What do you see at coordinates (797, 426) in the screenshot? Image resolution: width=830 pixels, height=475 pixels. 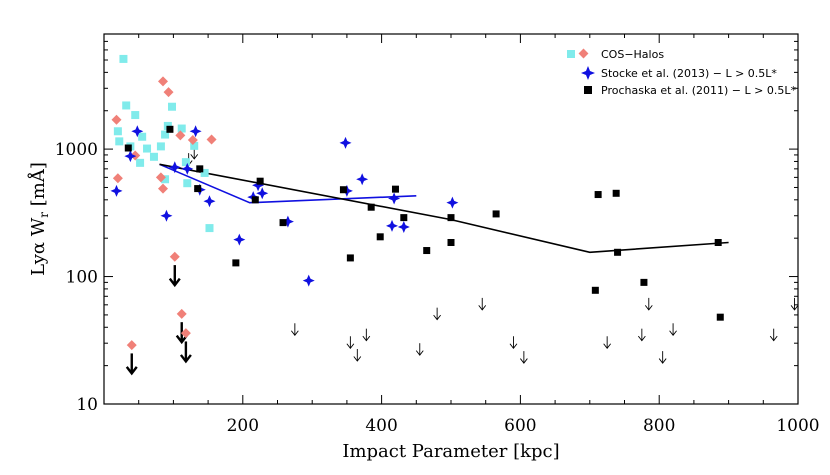 I see `x-tick-label: 1000` at bounding box center [797, 426].